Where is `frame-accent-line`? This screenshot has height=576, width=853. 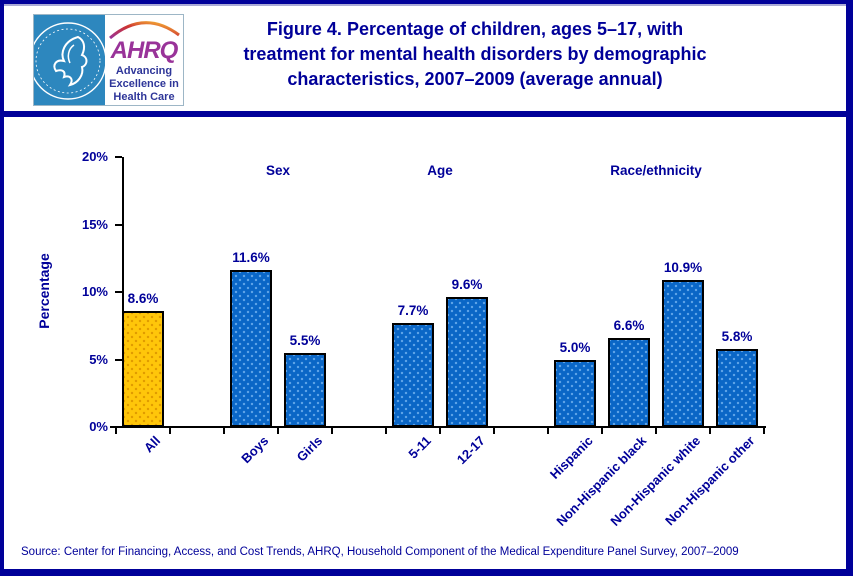 frame-accent-line is located at coordinates (428, 5).